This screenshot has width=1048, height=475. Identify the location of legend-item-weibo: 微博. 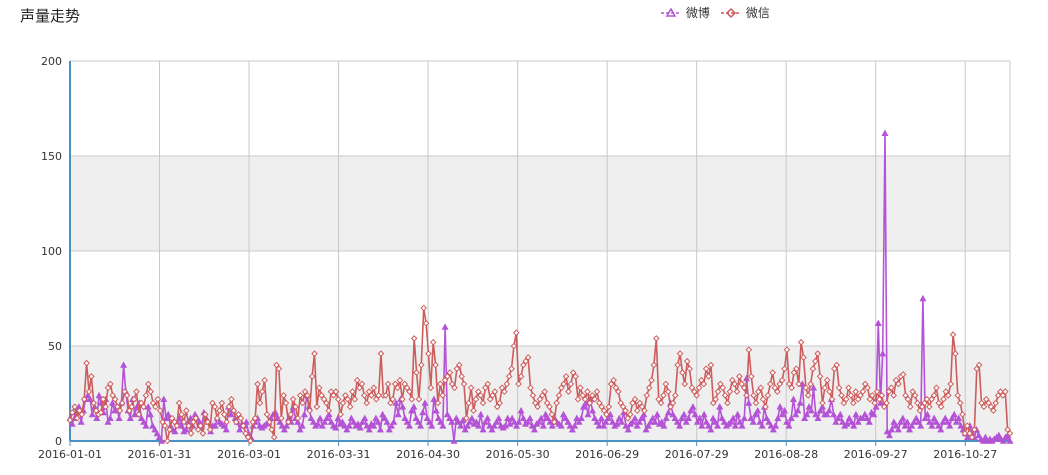
(685, 12).